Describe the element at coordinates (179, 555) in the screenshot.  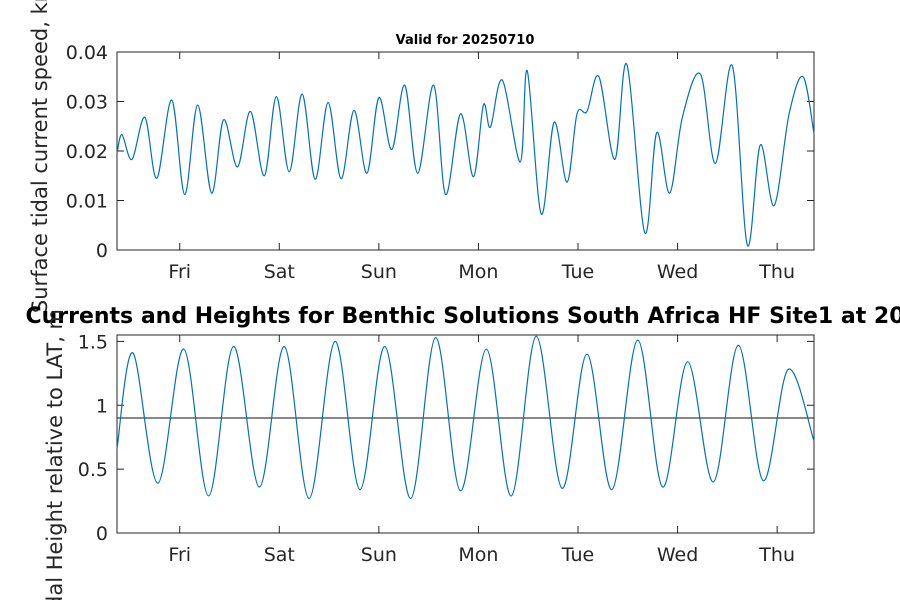
I see `tidal-height-xtick-label: Fri` at that location.